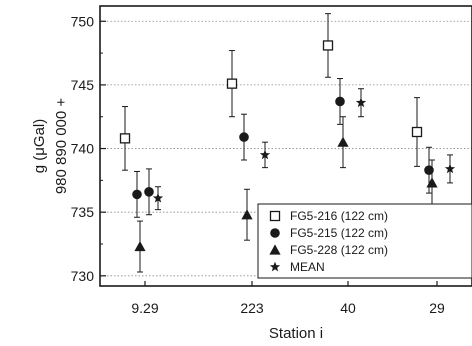  I want to click on y-tick-label: 740, so click(83, 149).